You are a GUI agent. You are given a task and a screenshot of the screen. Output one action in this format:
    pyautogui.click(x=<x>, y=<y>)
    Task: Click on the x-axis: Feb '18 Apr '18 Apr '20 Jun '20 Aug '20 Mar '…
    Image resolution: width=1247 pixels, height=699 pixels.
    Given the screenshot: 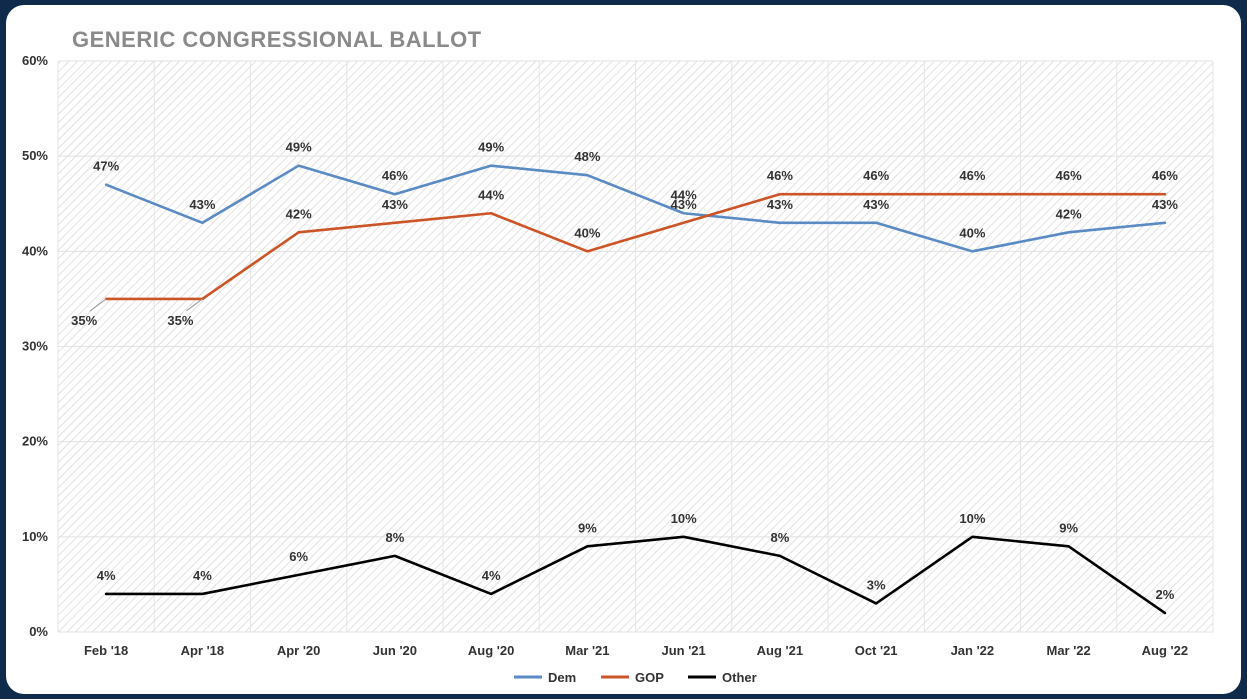 What is the action you would take?
    pyautogui.click(x=636, y=650)
    